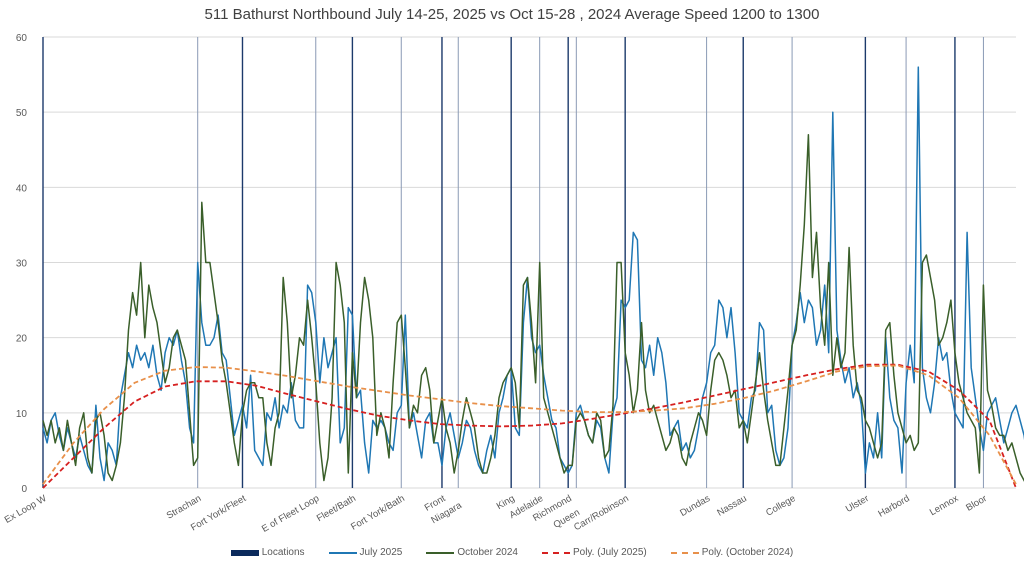 Image resolution: width=1024 pixels, height=567 pixels. I want to click on legend-label: Poly. (October 2024), so click(747, 552).